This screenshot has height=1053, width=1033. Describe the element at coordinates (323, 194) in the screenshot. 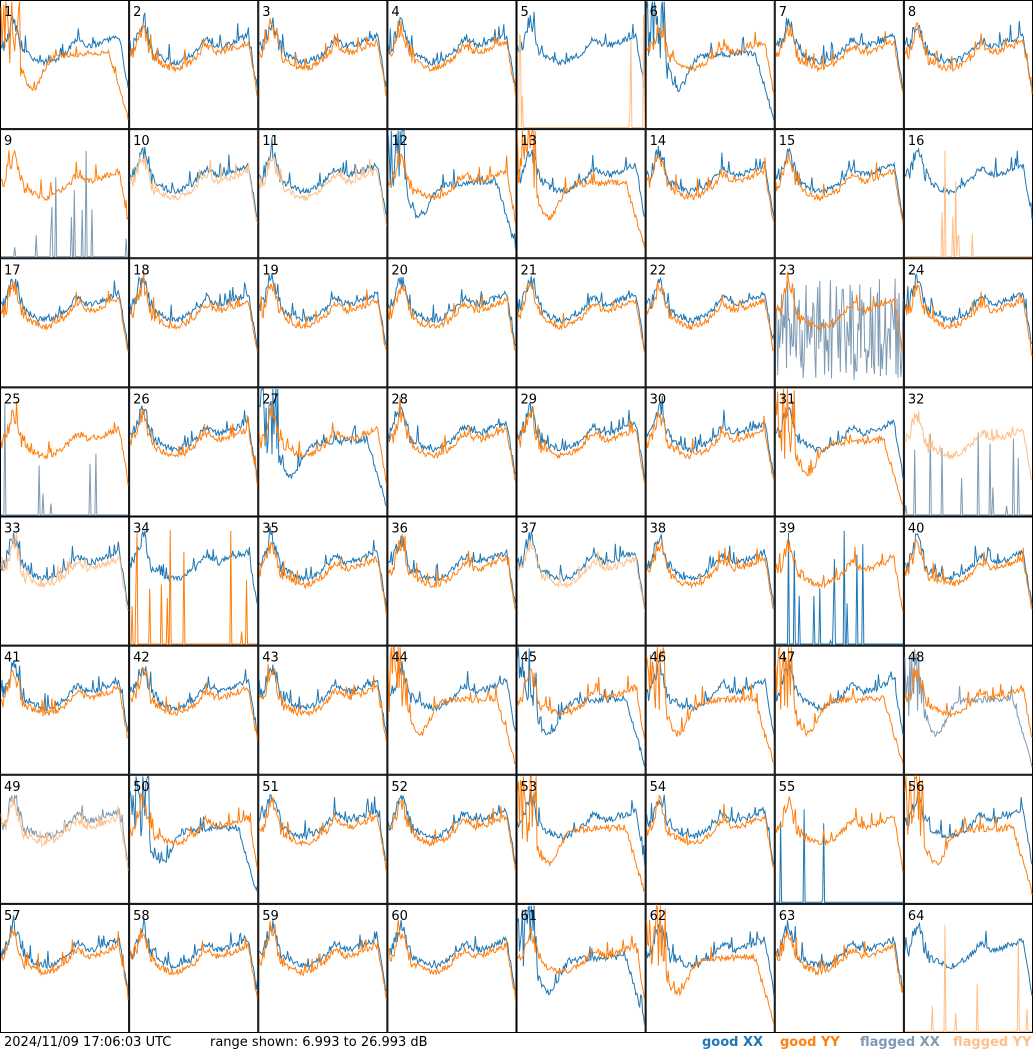

I see `panel-11: 11` at that location.